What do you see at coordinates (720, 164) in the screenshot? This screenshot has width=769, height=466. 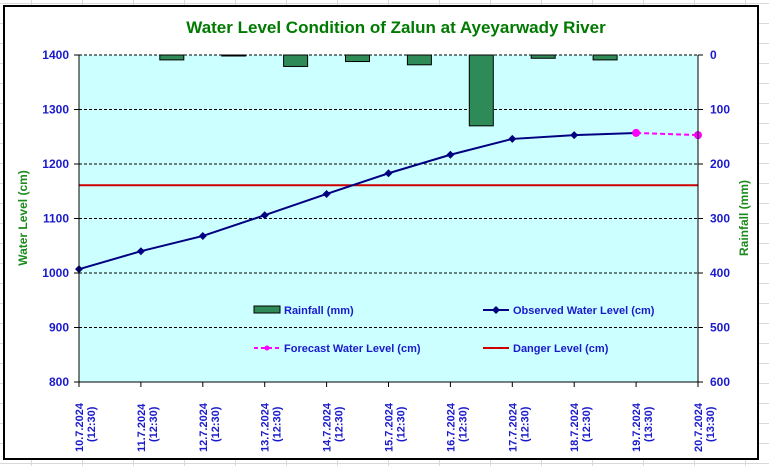 I see `right-tick-label: 200` at bounding box center [720, 164].